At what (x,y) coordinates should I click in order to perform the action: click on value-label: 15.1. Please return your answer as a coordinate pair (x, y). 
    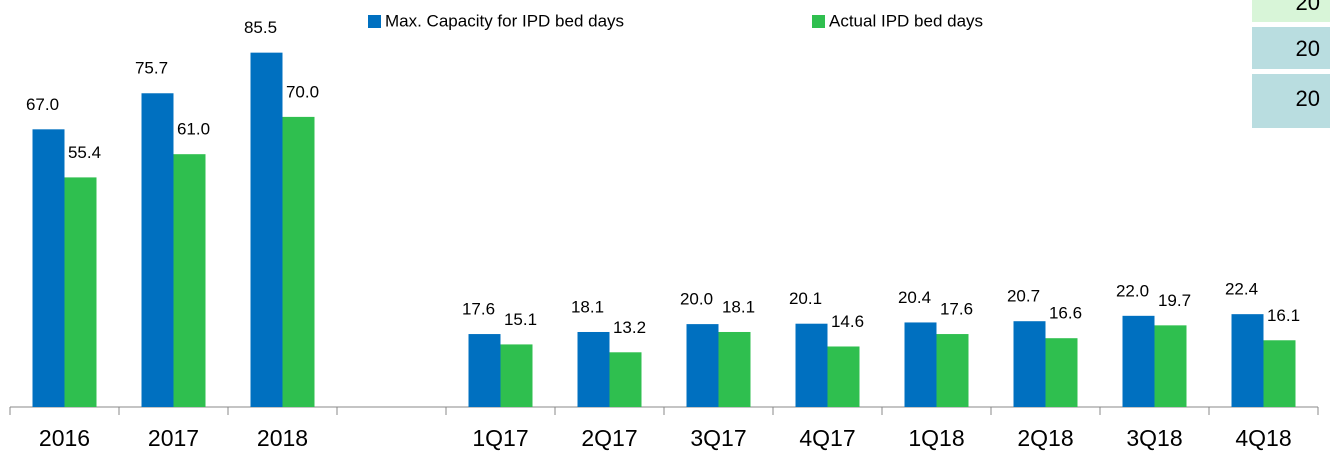
    Looking at the image, I should click on (520, 319).